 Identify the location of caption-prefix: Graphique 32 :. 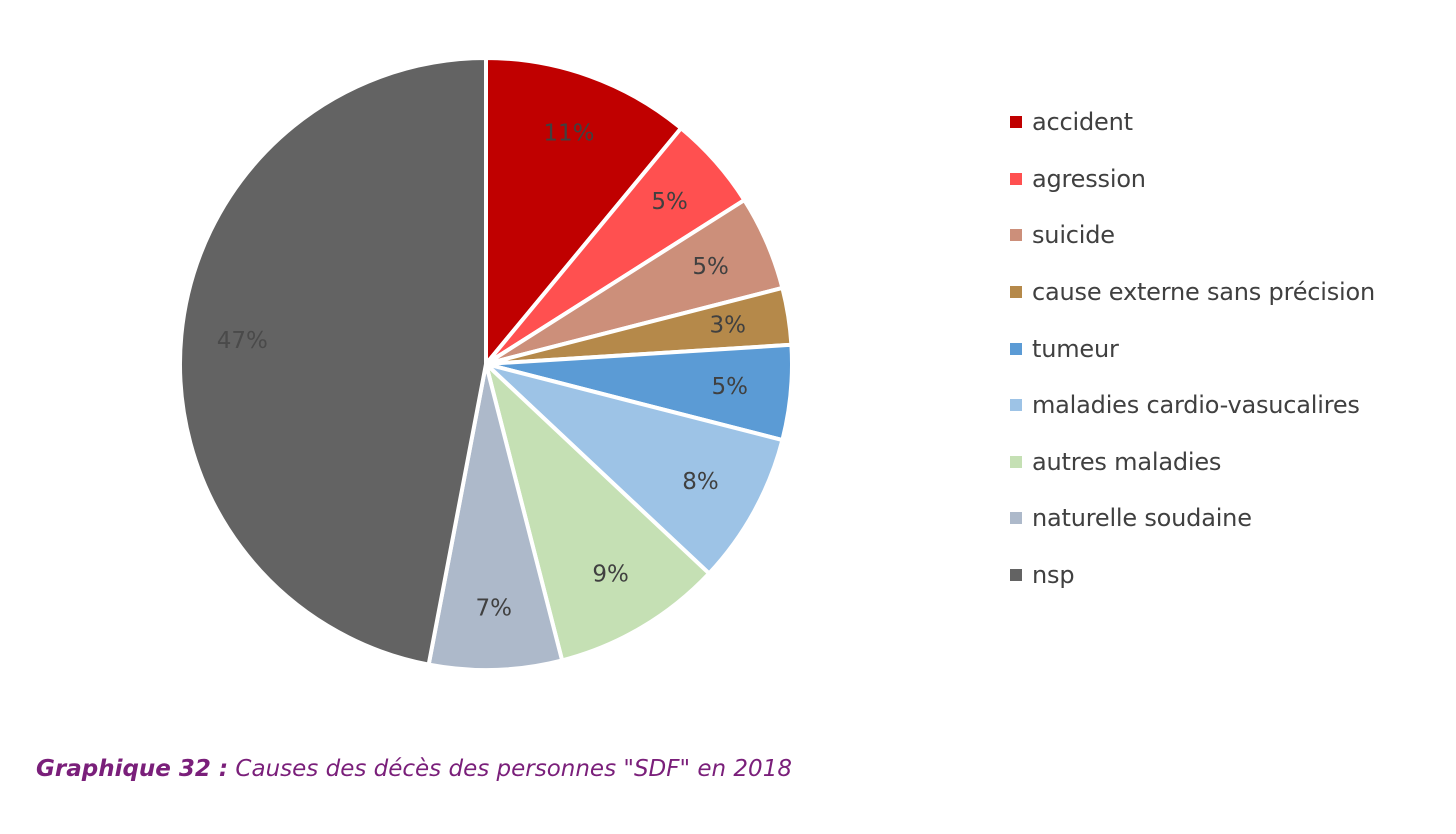
(132, 769).